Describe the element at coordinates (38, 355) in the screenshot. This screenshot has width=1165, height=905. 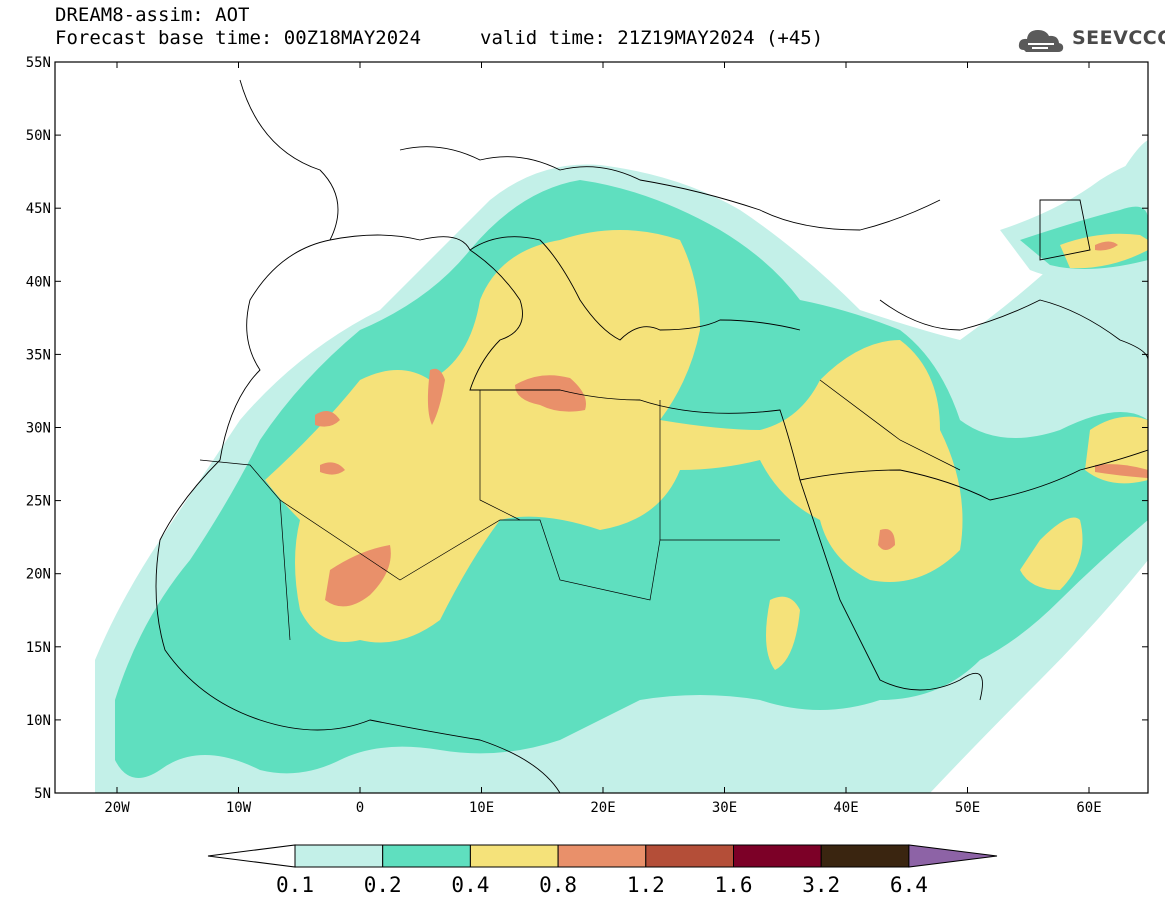
I see `lat-label: 35N` at that location.